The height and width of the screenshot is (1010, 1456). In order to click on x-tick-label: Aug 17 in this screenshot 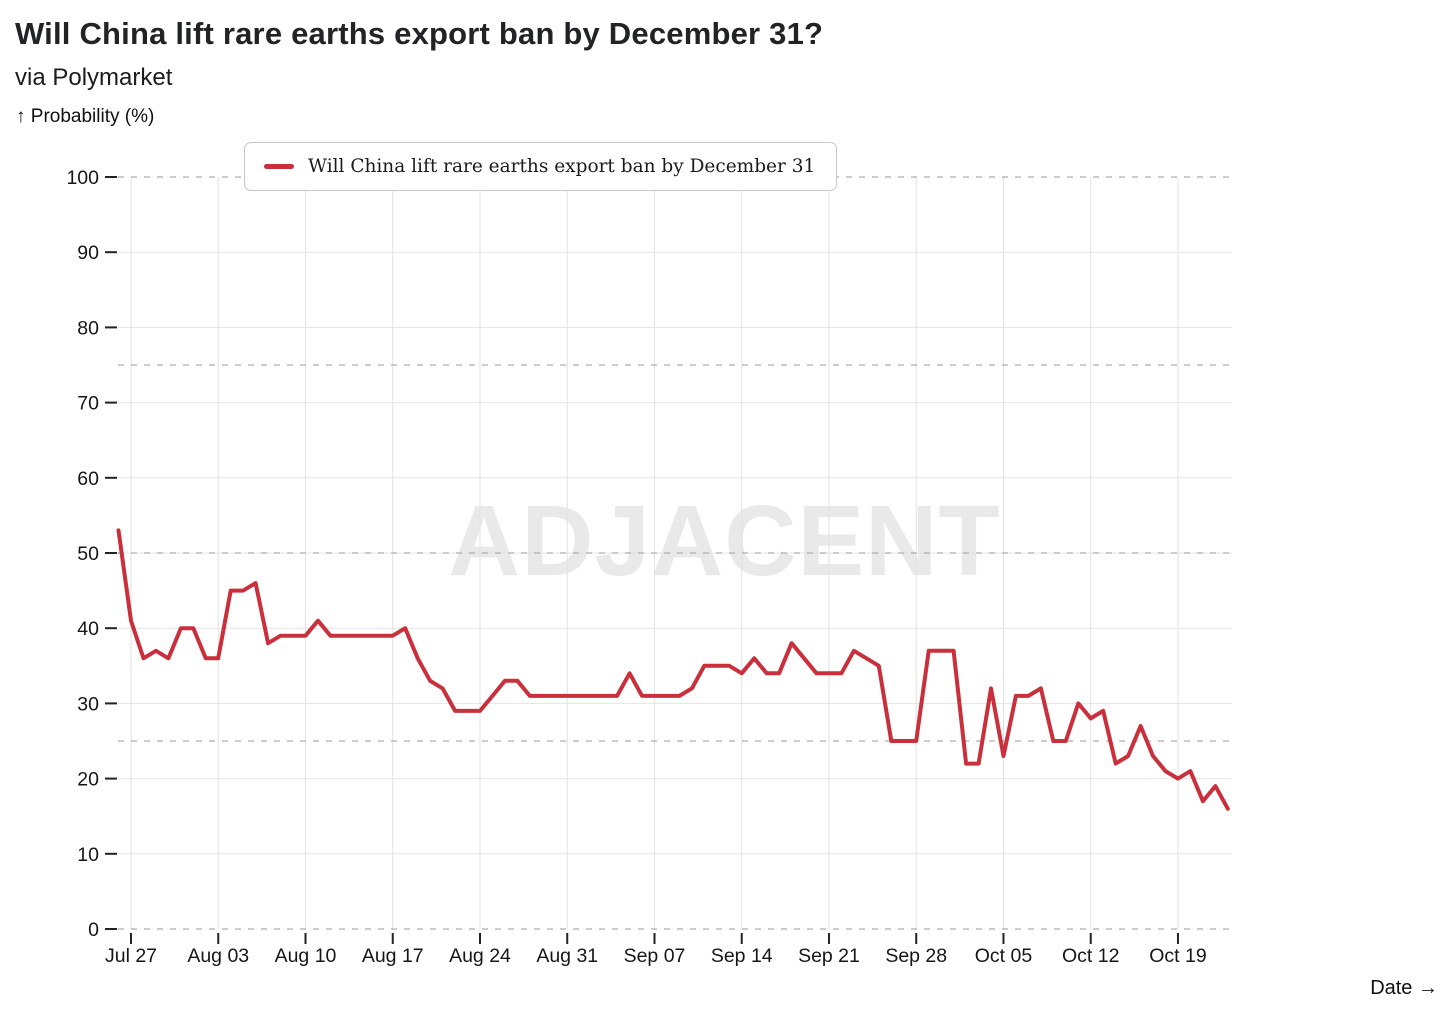, I will do `click(393, 956)`.